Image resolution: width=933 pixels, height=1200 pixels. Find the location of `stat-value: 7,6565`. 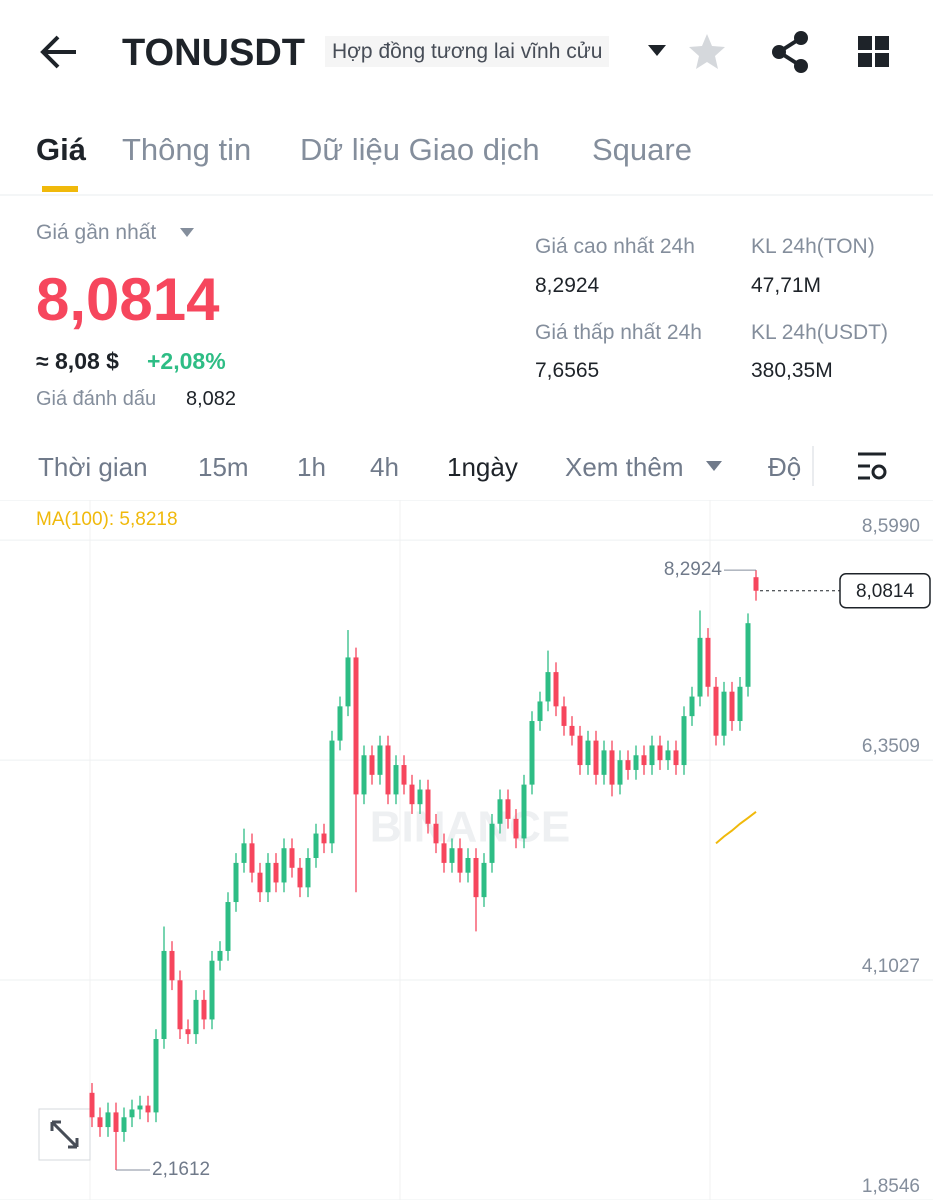

stat-value: 7,6565 is located at coordinates (567, 370).